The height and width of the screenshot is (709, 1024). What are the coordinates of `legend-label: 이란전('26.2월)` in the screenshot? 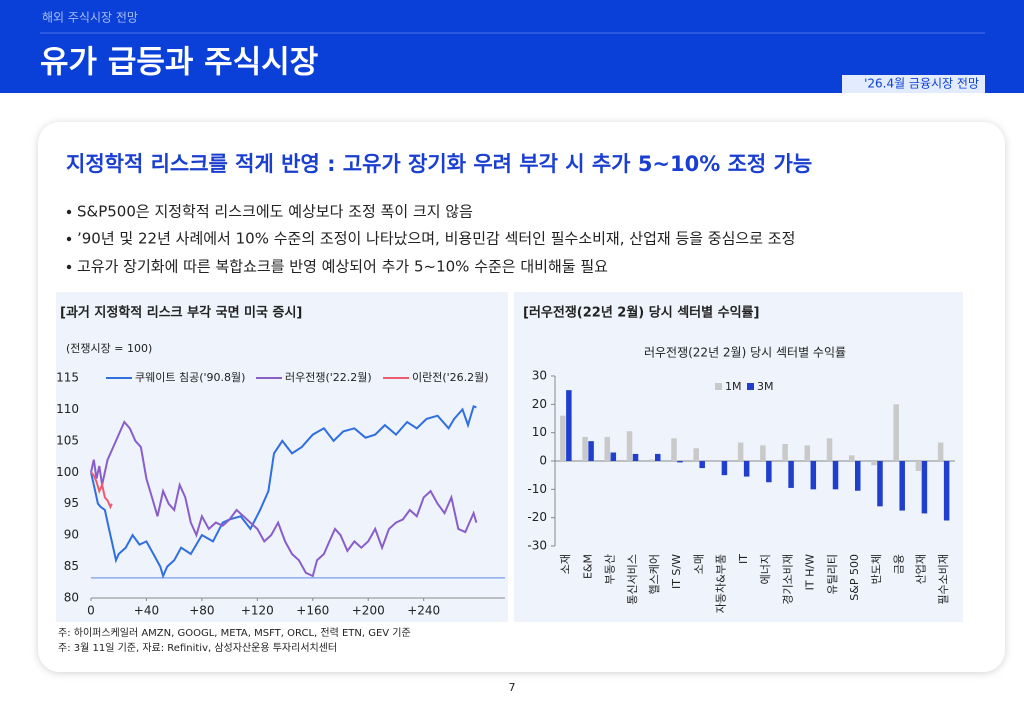 It's located at (450, 377).